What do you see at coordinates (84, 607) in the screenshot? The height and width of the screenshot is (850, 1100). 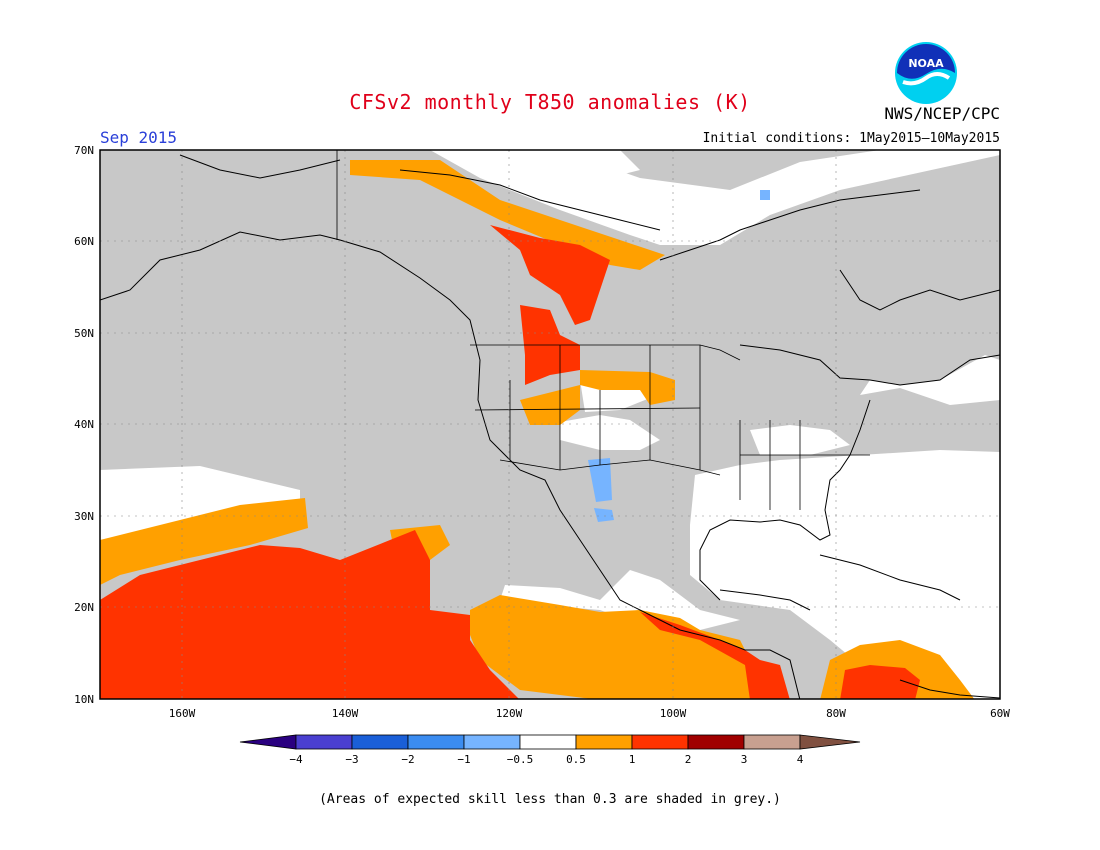 I see `lat-label: 20N` at bounding box center [84, 607].